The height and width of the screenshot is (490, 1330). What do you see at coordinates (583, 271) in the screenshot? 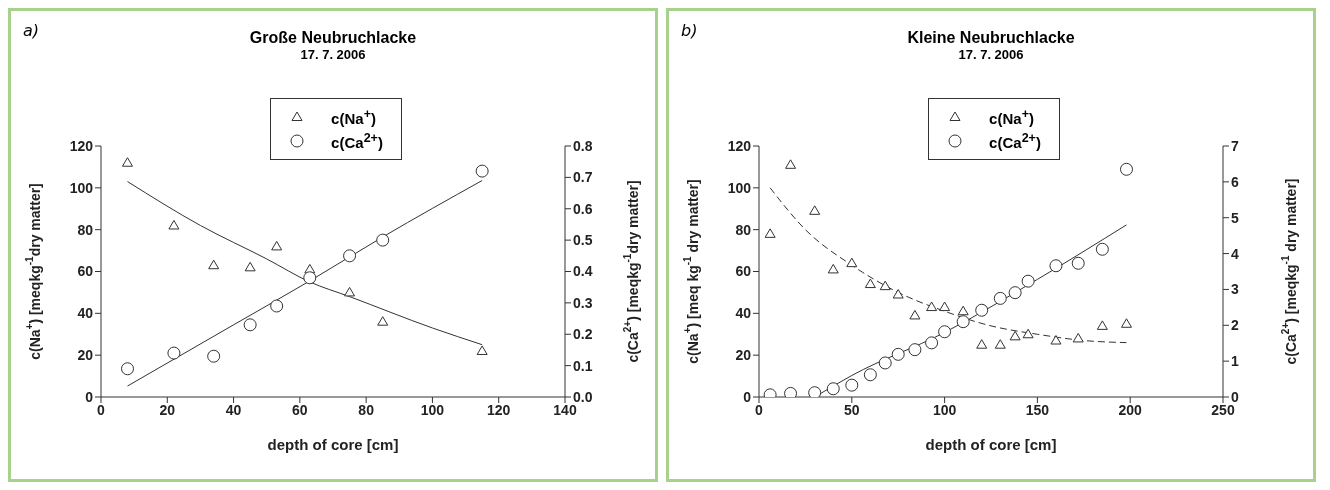
I see `y2-tick-label: 0.4` at bounding box center [583, 271].